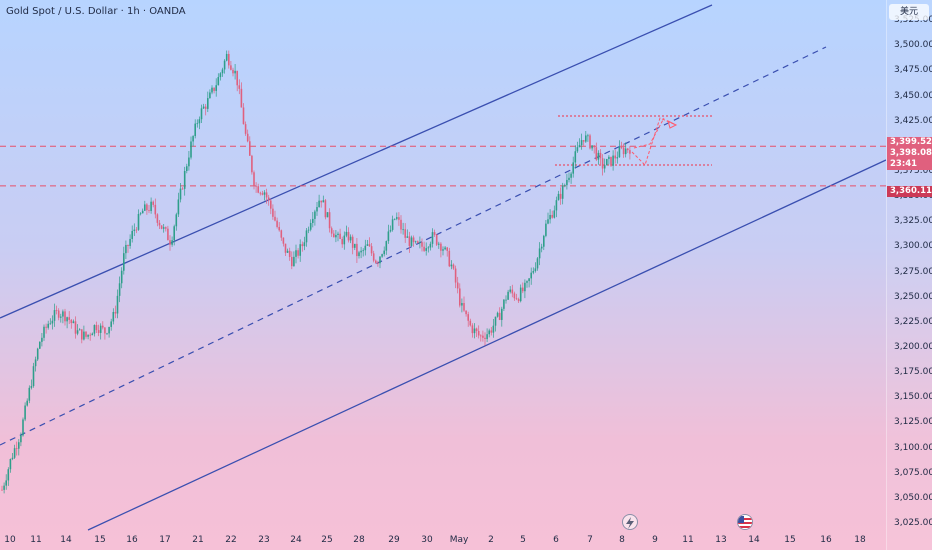 The height and width of the screenshot is (550, 932). Describe the element at coordinates (904, 164) in the screenshot. I see `bar-countdown: 23:41` at that location.